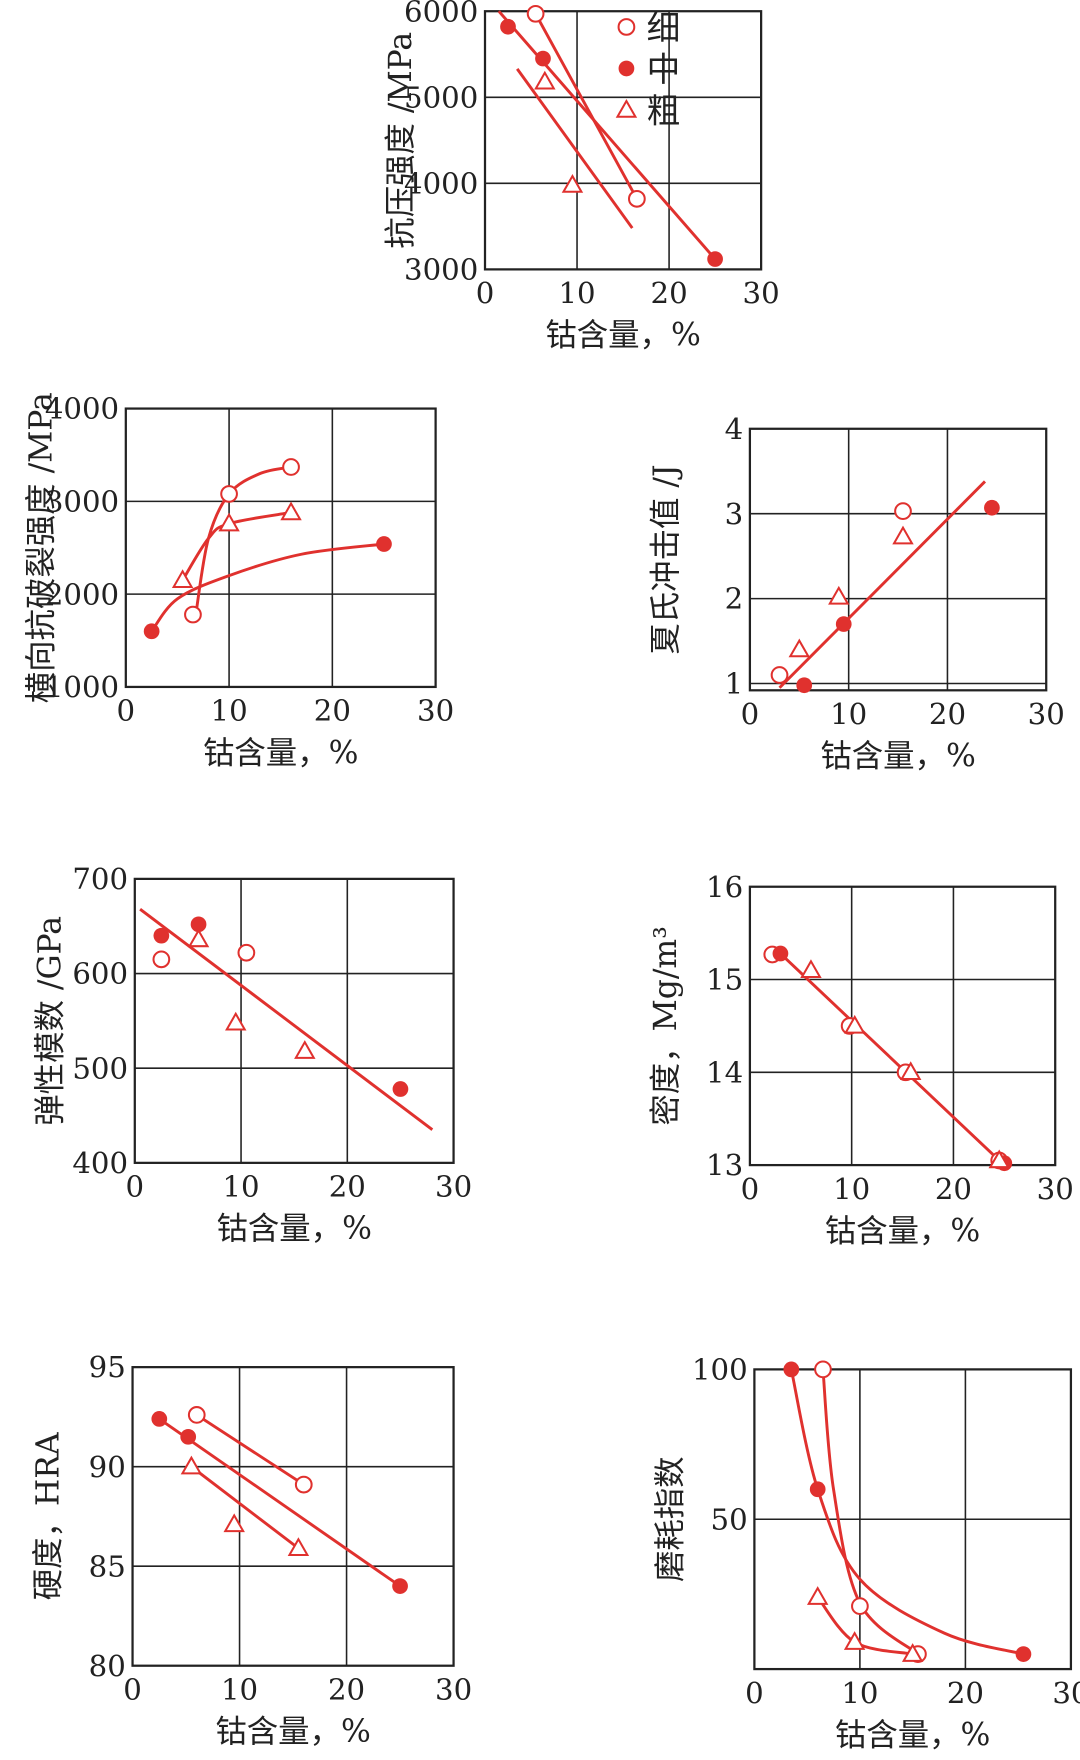 The width and height of the screenshot is (1080, 1760). I want to click on y-tick-label: 100, so click(720, 1369).